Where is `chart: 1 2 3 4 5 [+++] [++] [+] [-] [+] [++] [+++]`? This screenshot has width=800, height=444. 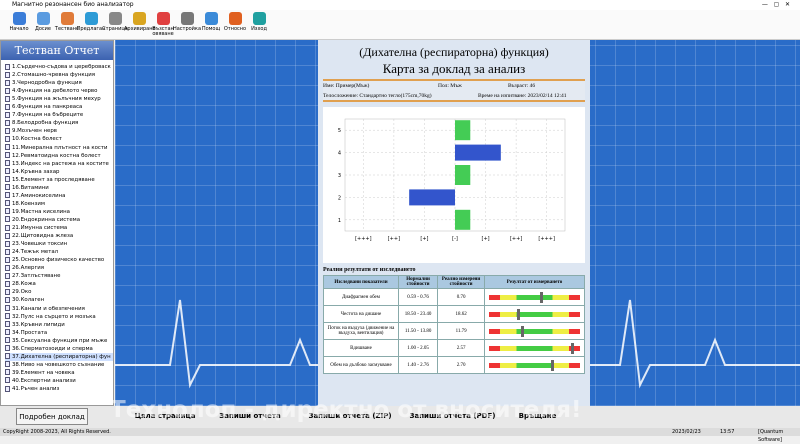 chart: 1 2 3 4 5 [+++] [++] [+] [-] [+] [++] [+++] is located at coordinates (452, 180).